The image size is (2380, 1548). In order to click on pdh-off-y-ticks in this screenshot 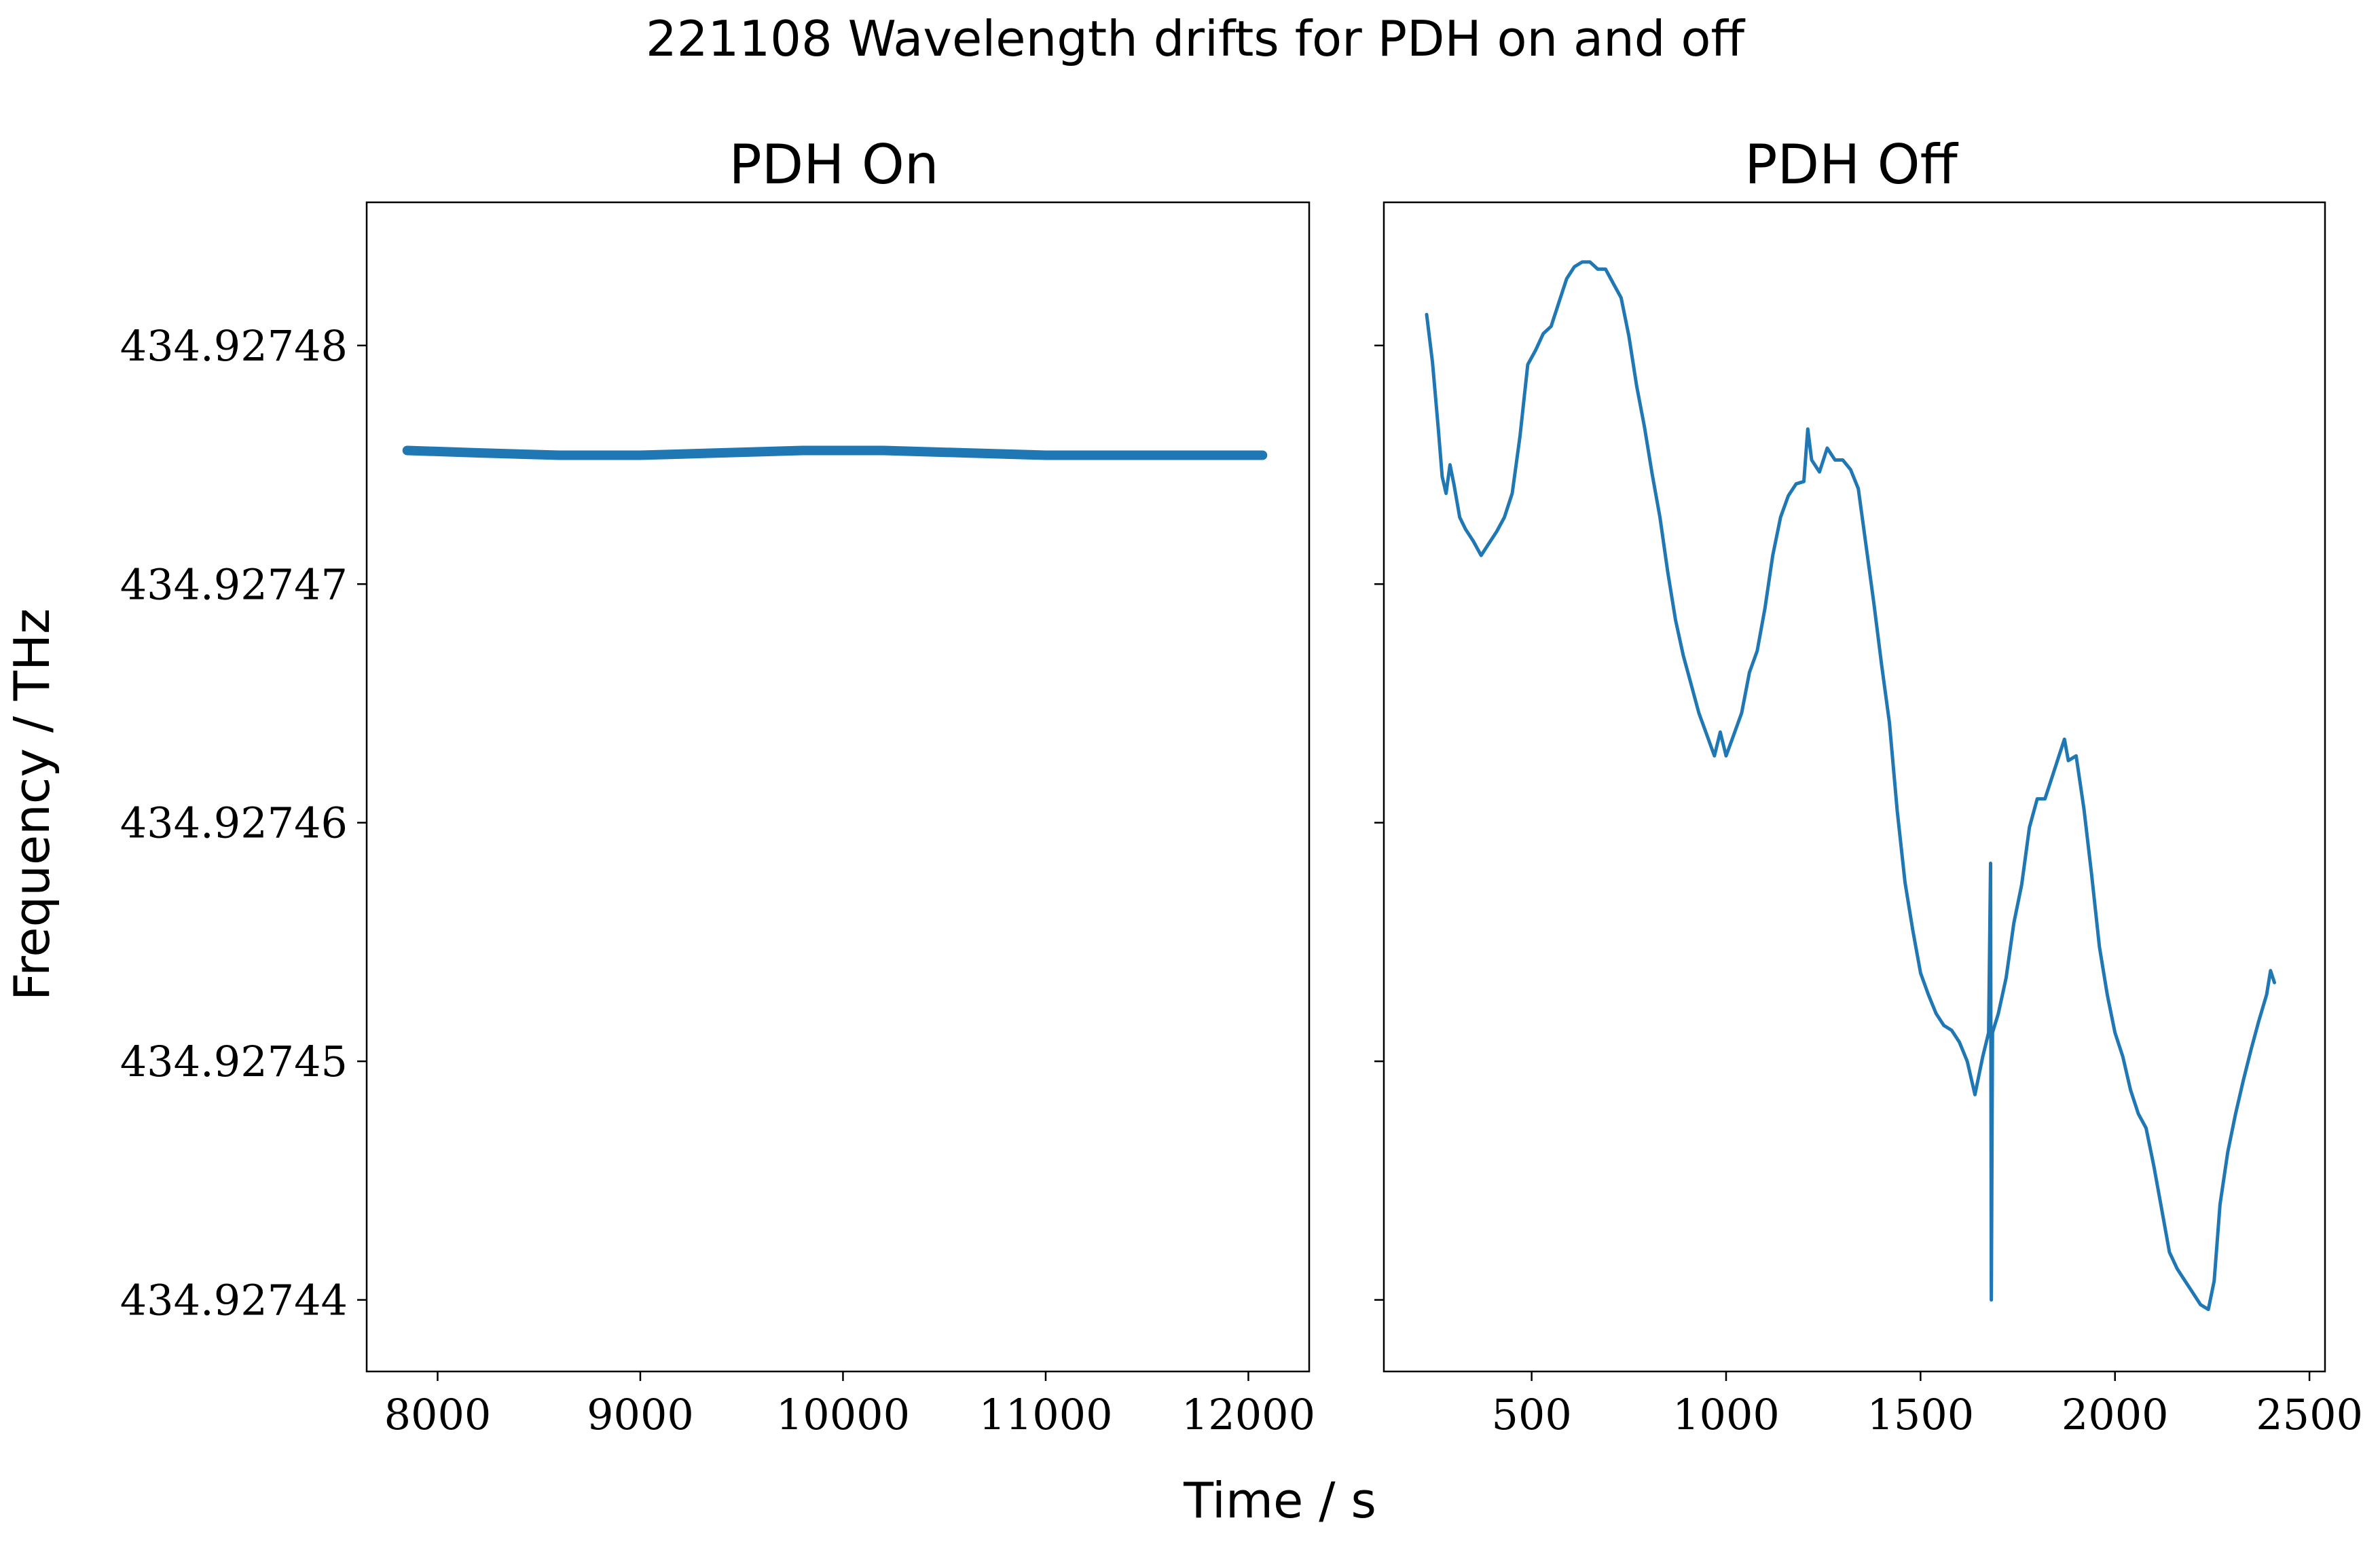, I will do `click(1379, 822)`.